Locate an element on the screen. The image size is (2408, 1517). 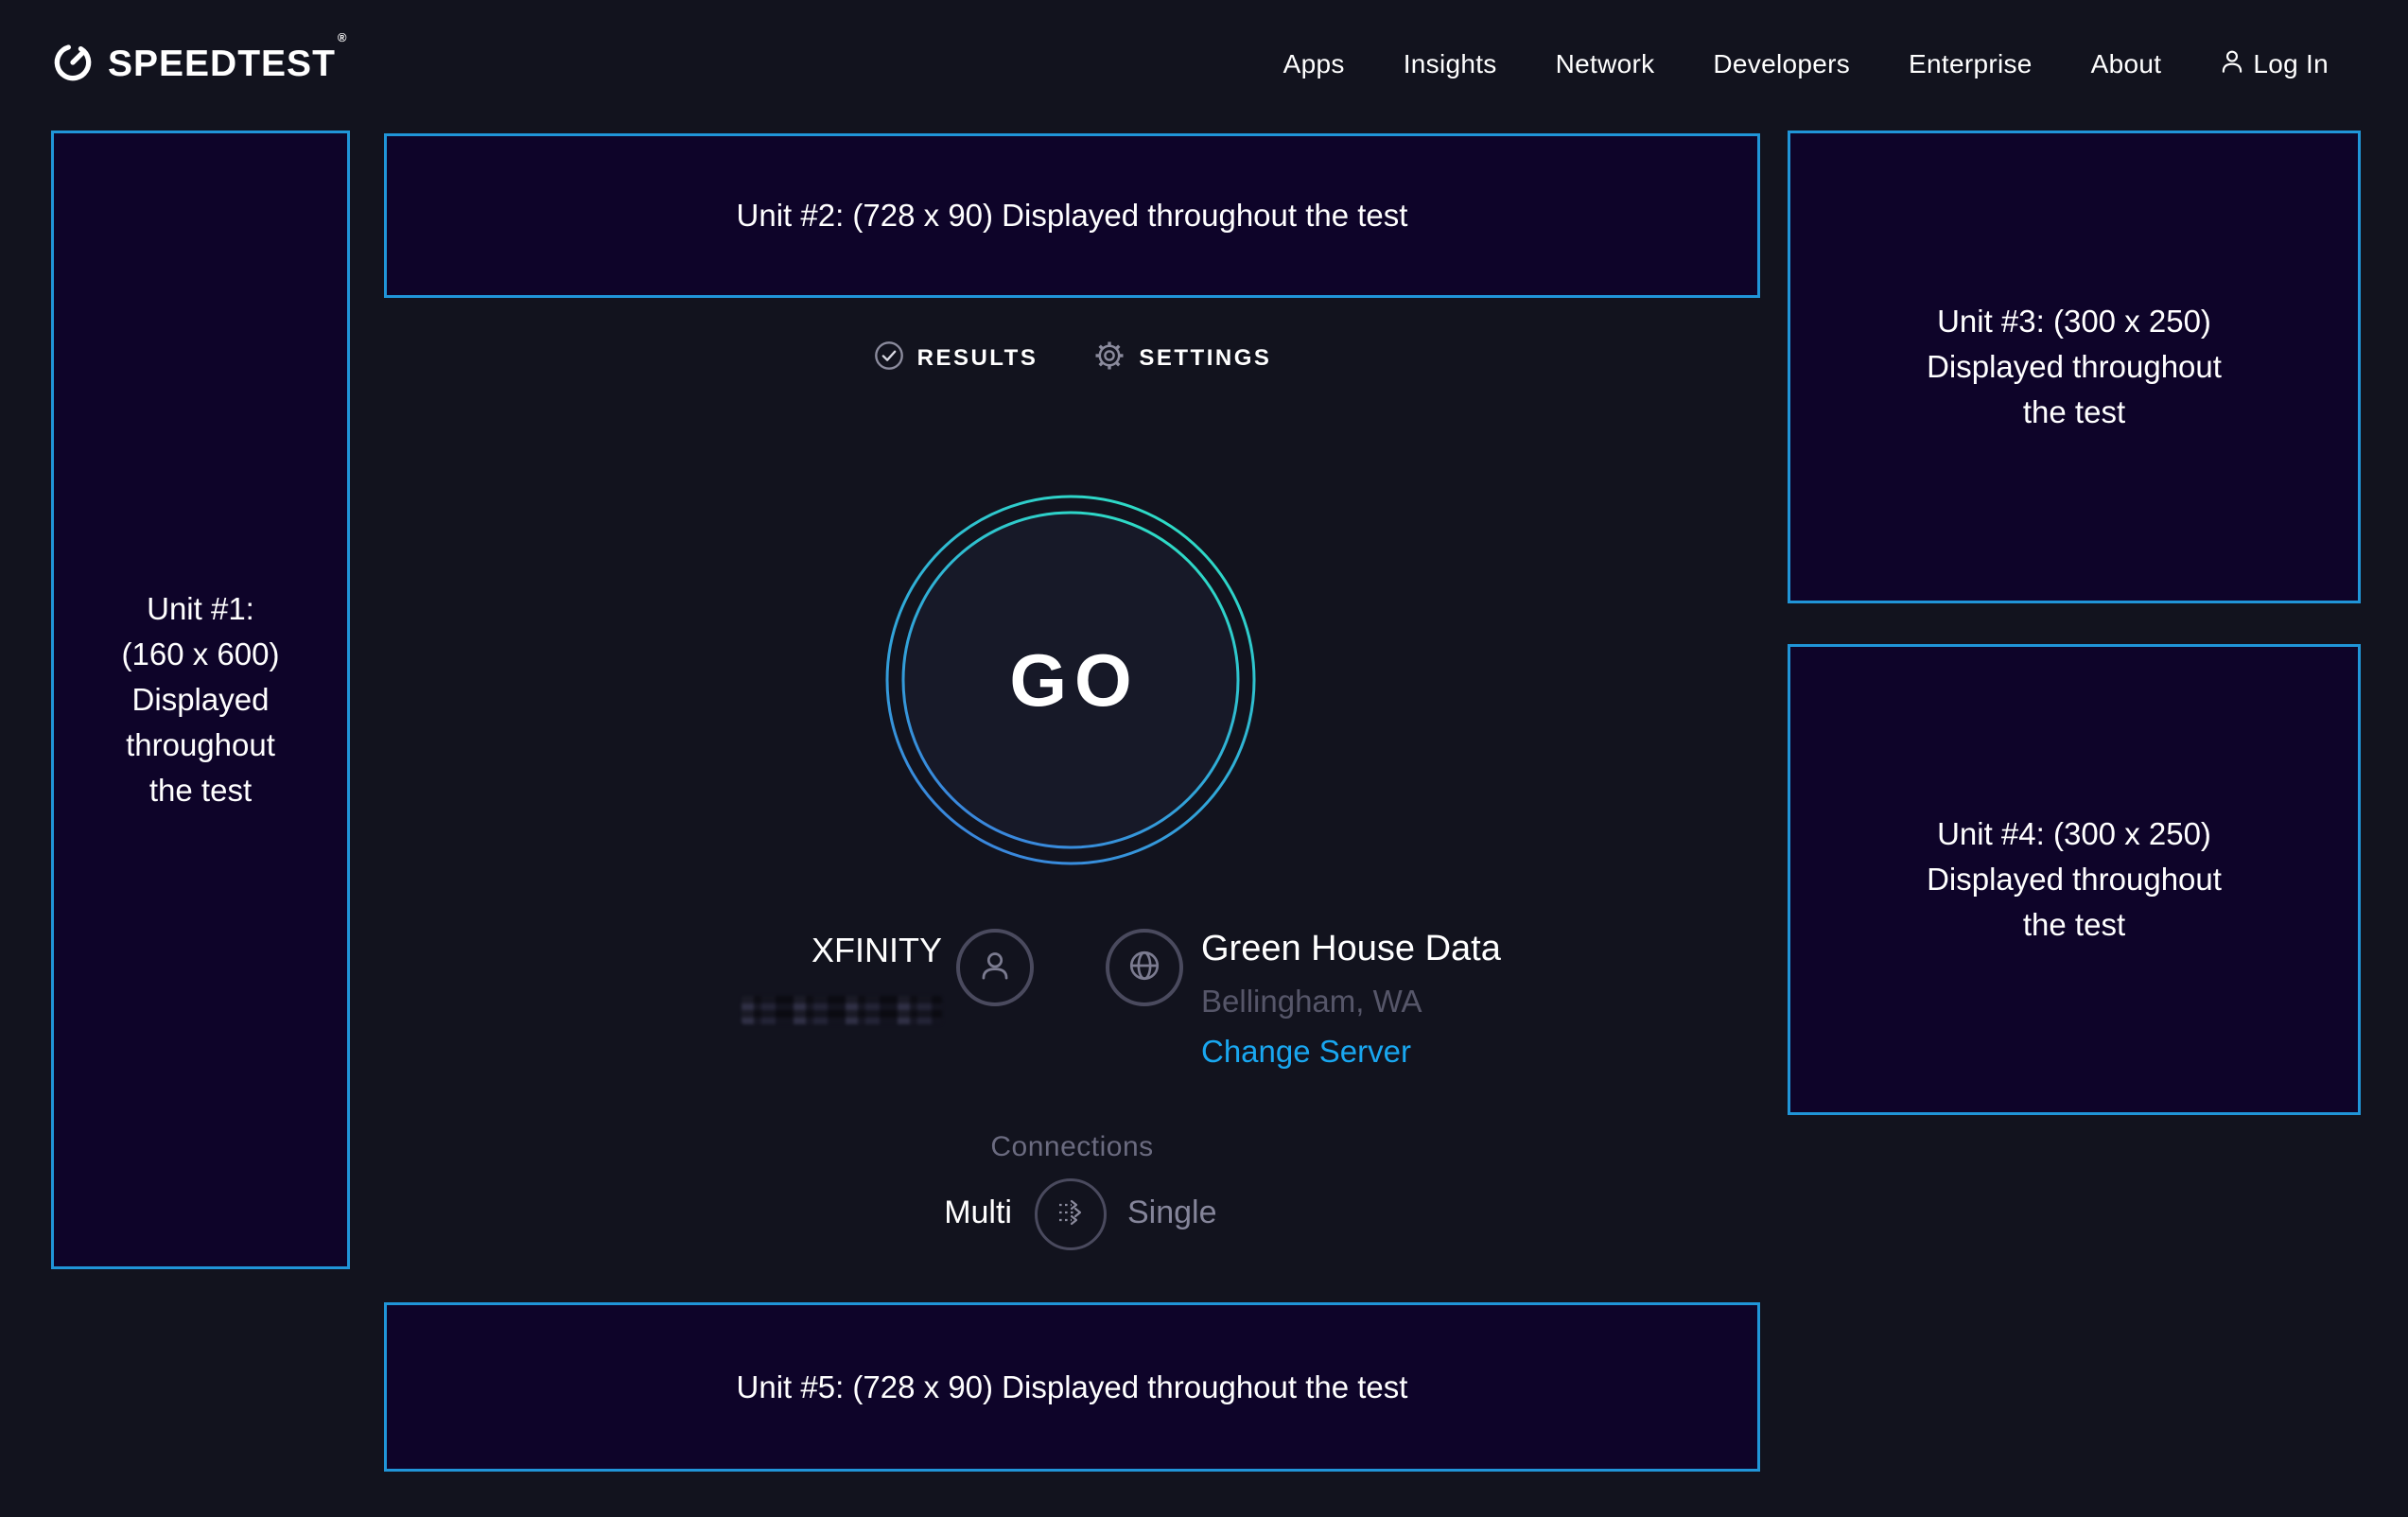
ad-text: Unit #1: is located at coordinates (200, 609).